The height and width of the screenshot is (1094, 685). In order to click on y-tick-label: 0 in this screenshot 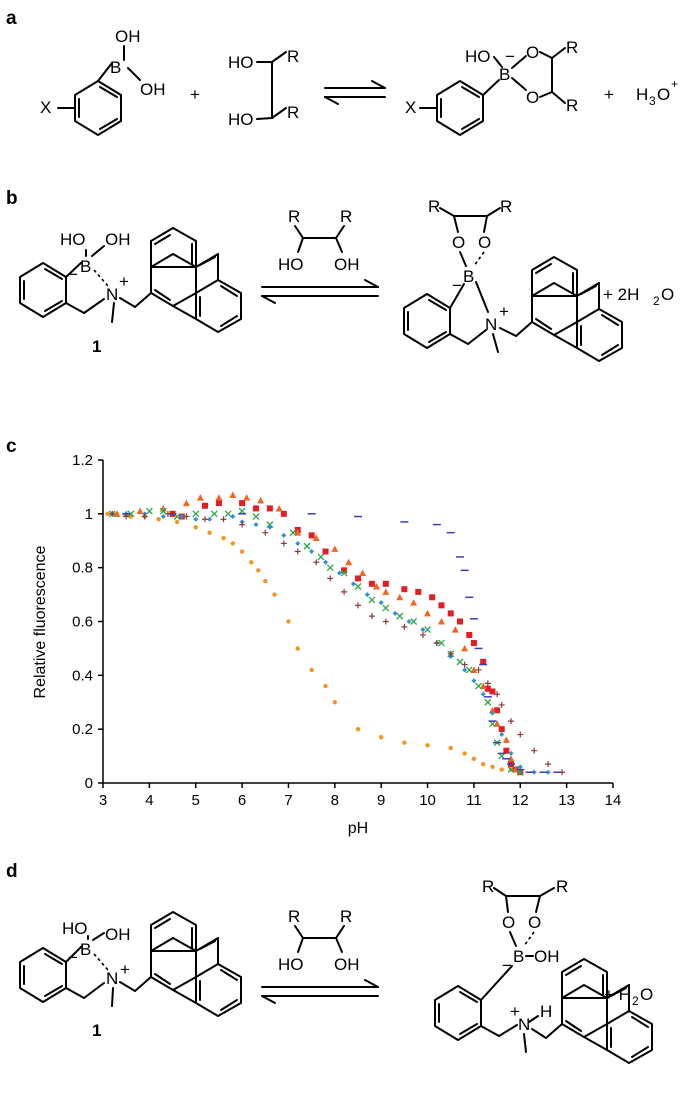, I will do `click(89, 783)`.